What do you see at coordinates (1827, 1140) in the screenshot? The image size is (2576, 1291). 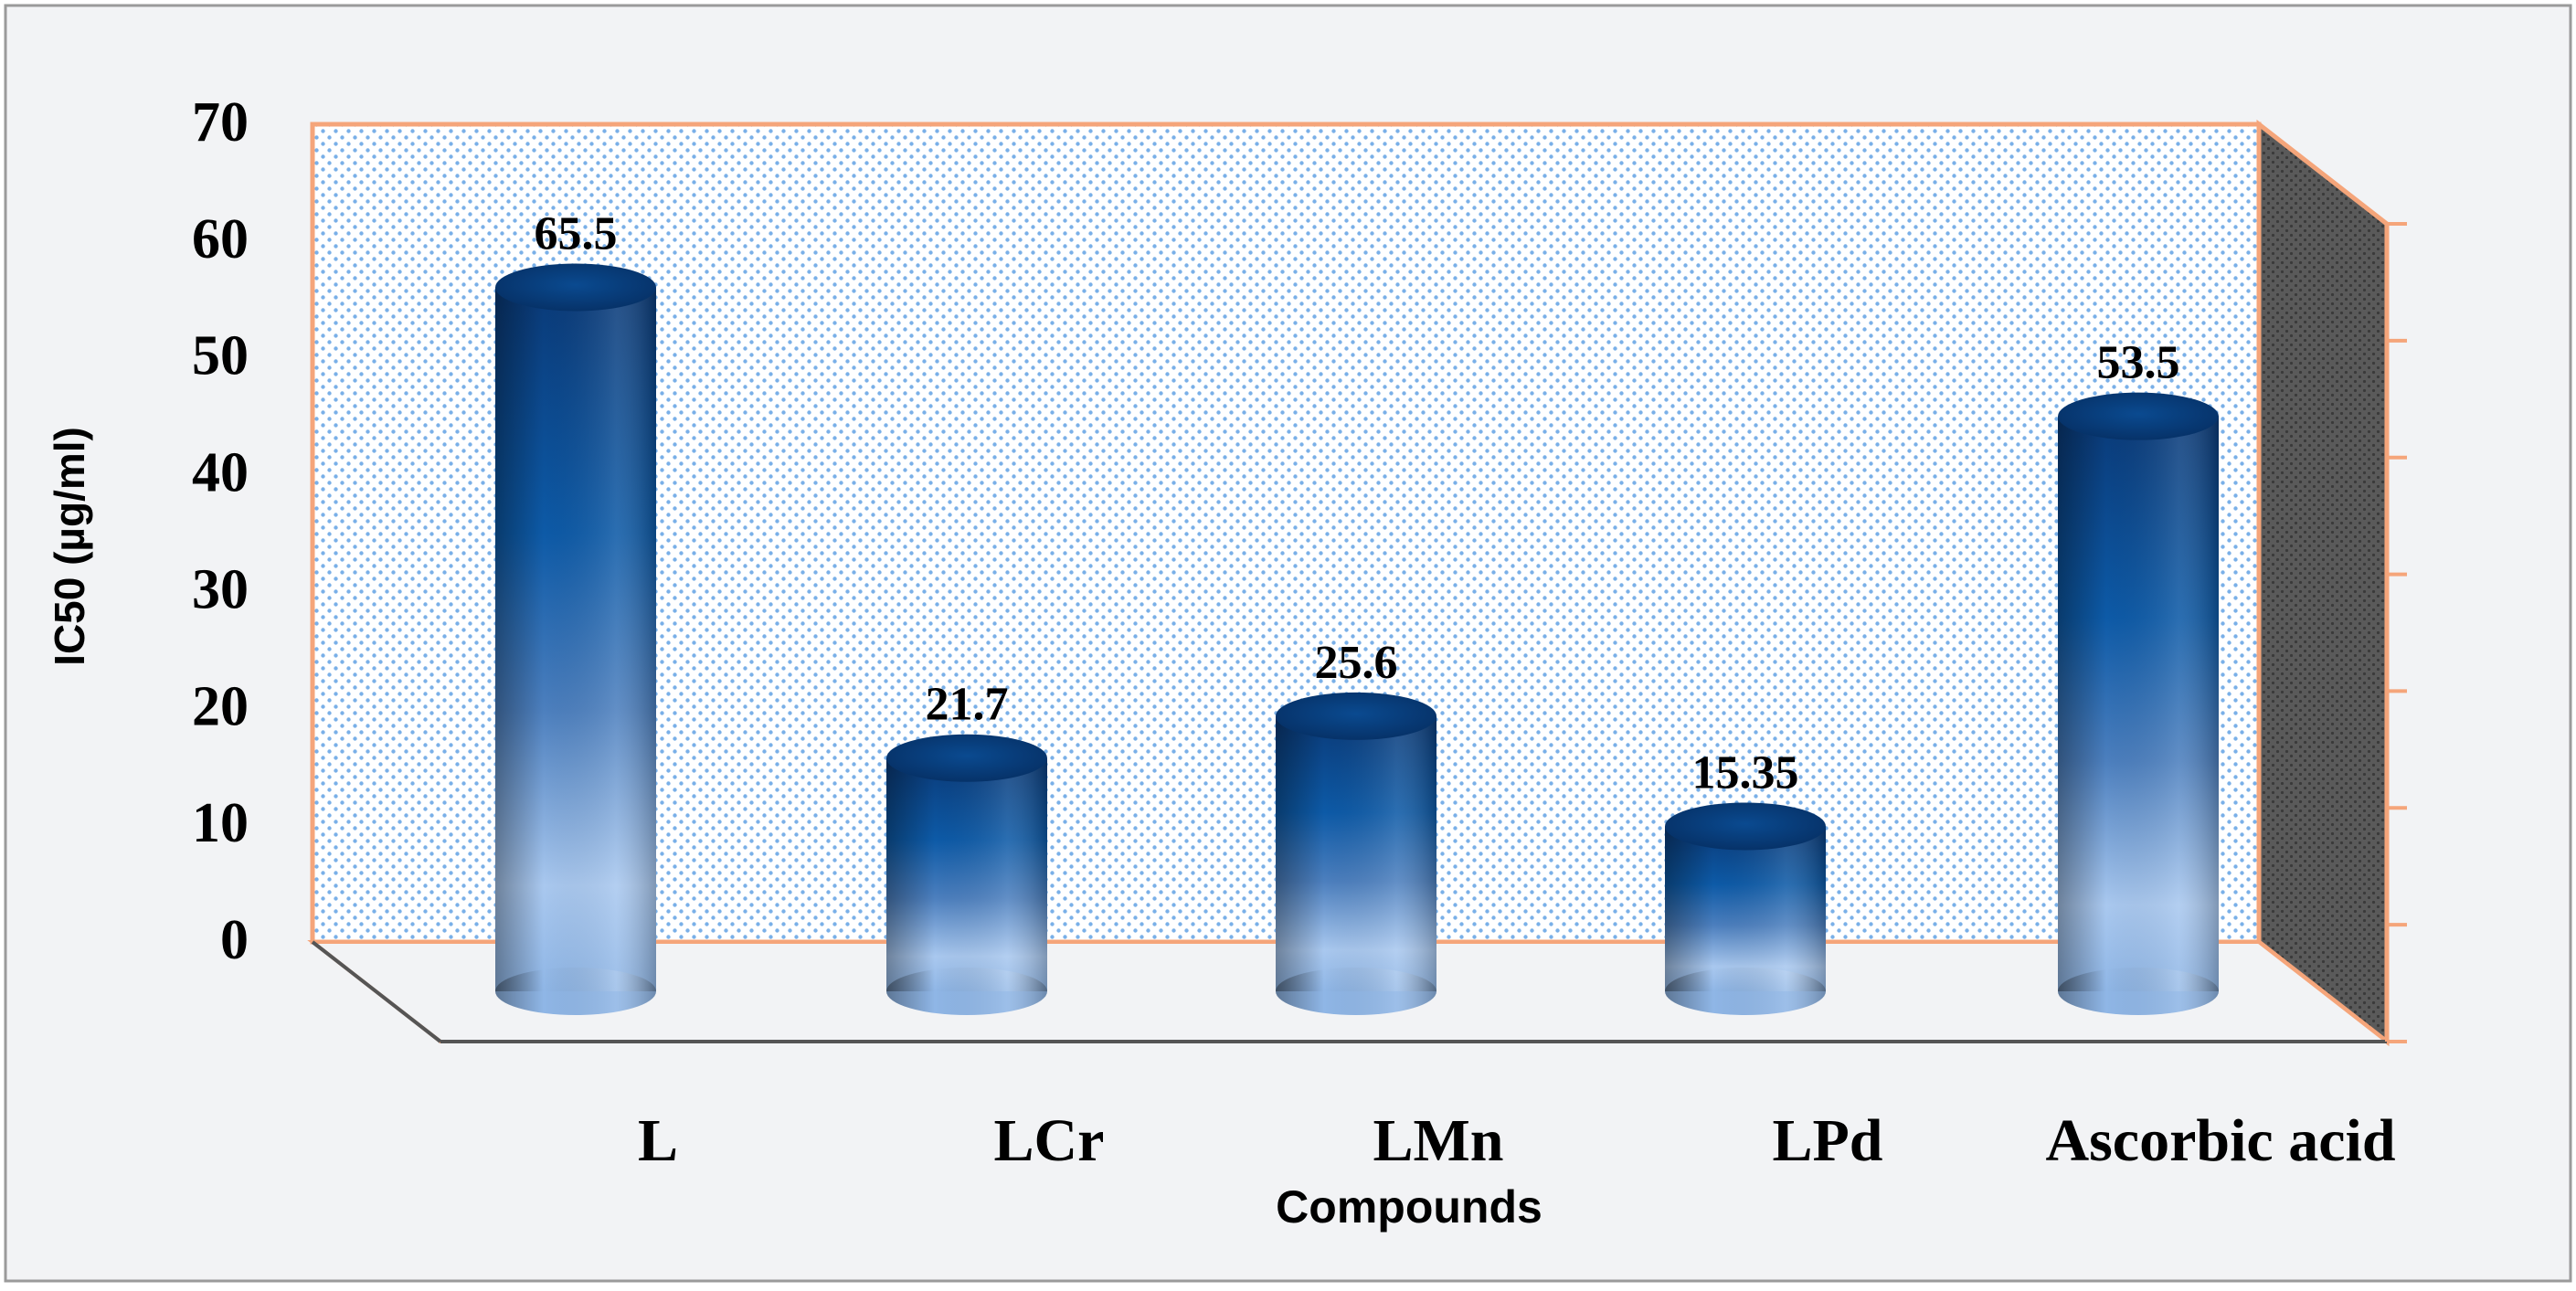 I see `x-tick-label: LPd` at bounding box center [1827, 1140].